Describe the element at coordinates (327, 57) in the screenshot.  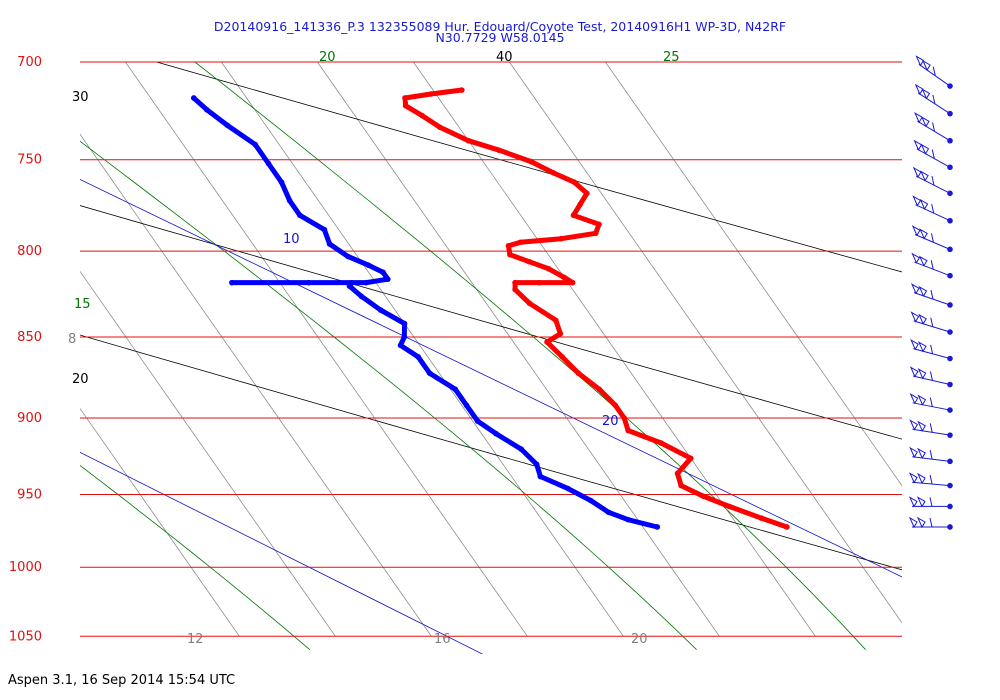
I see `moist-adiabat-label: 20` at that location.